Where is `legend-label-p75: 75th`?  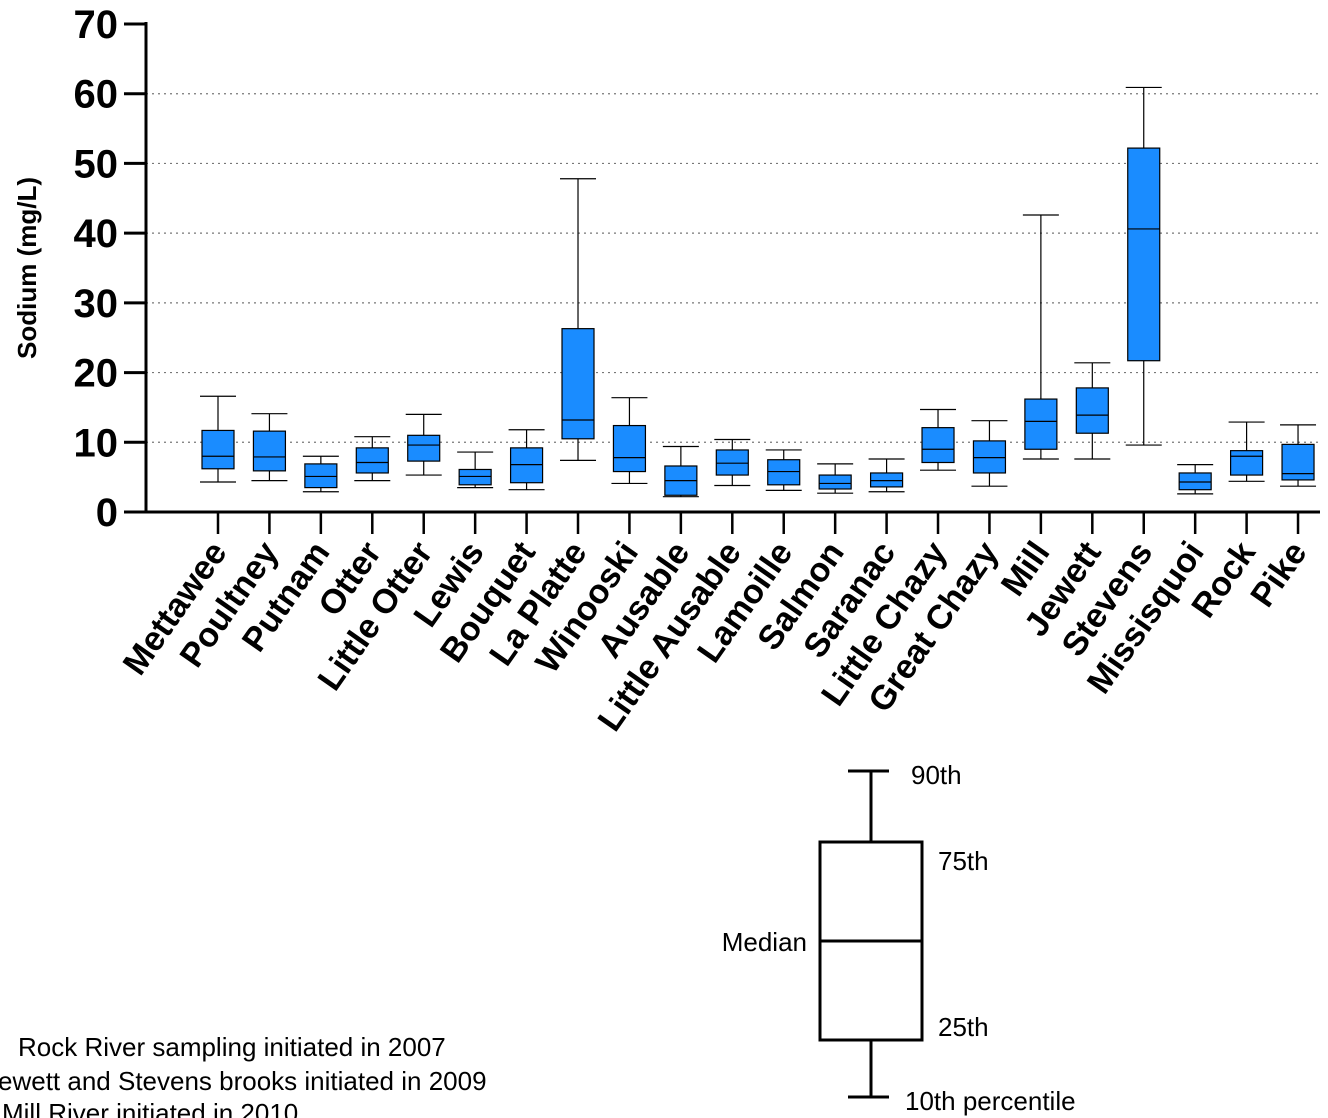 legend-label-p75: 75th is located at coordinates (963, 861).